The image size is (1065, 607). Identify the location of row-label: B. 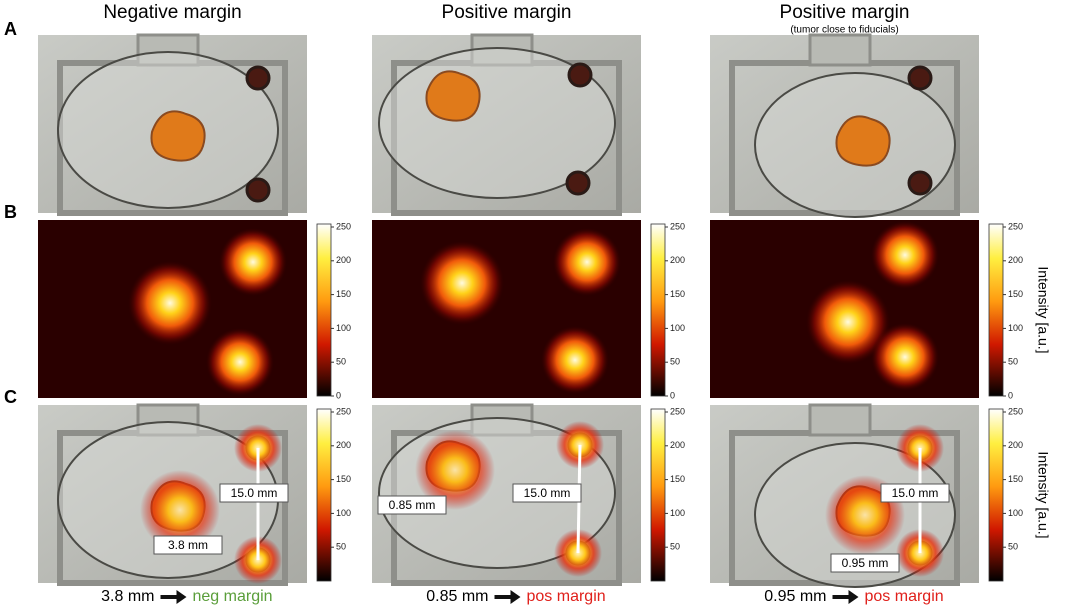
(10, 212).